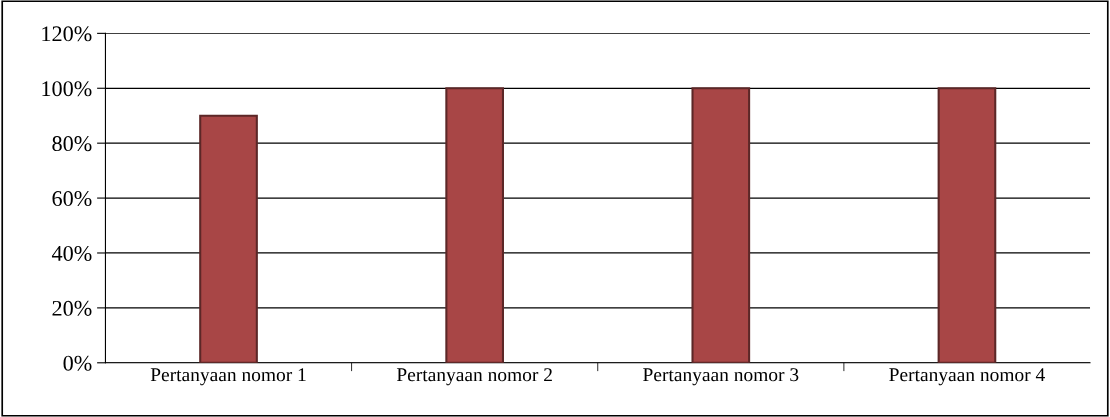  What do you see at coordinates (967, 377) in the screenshot?
I see `x-tick-label: Pertanyaan nomor 4` at bounding box center [967, 377].